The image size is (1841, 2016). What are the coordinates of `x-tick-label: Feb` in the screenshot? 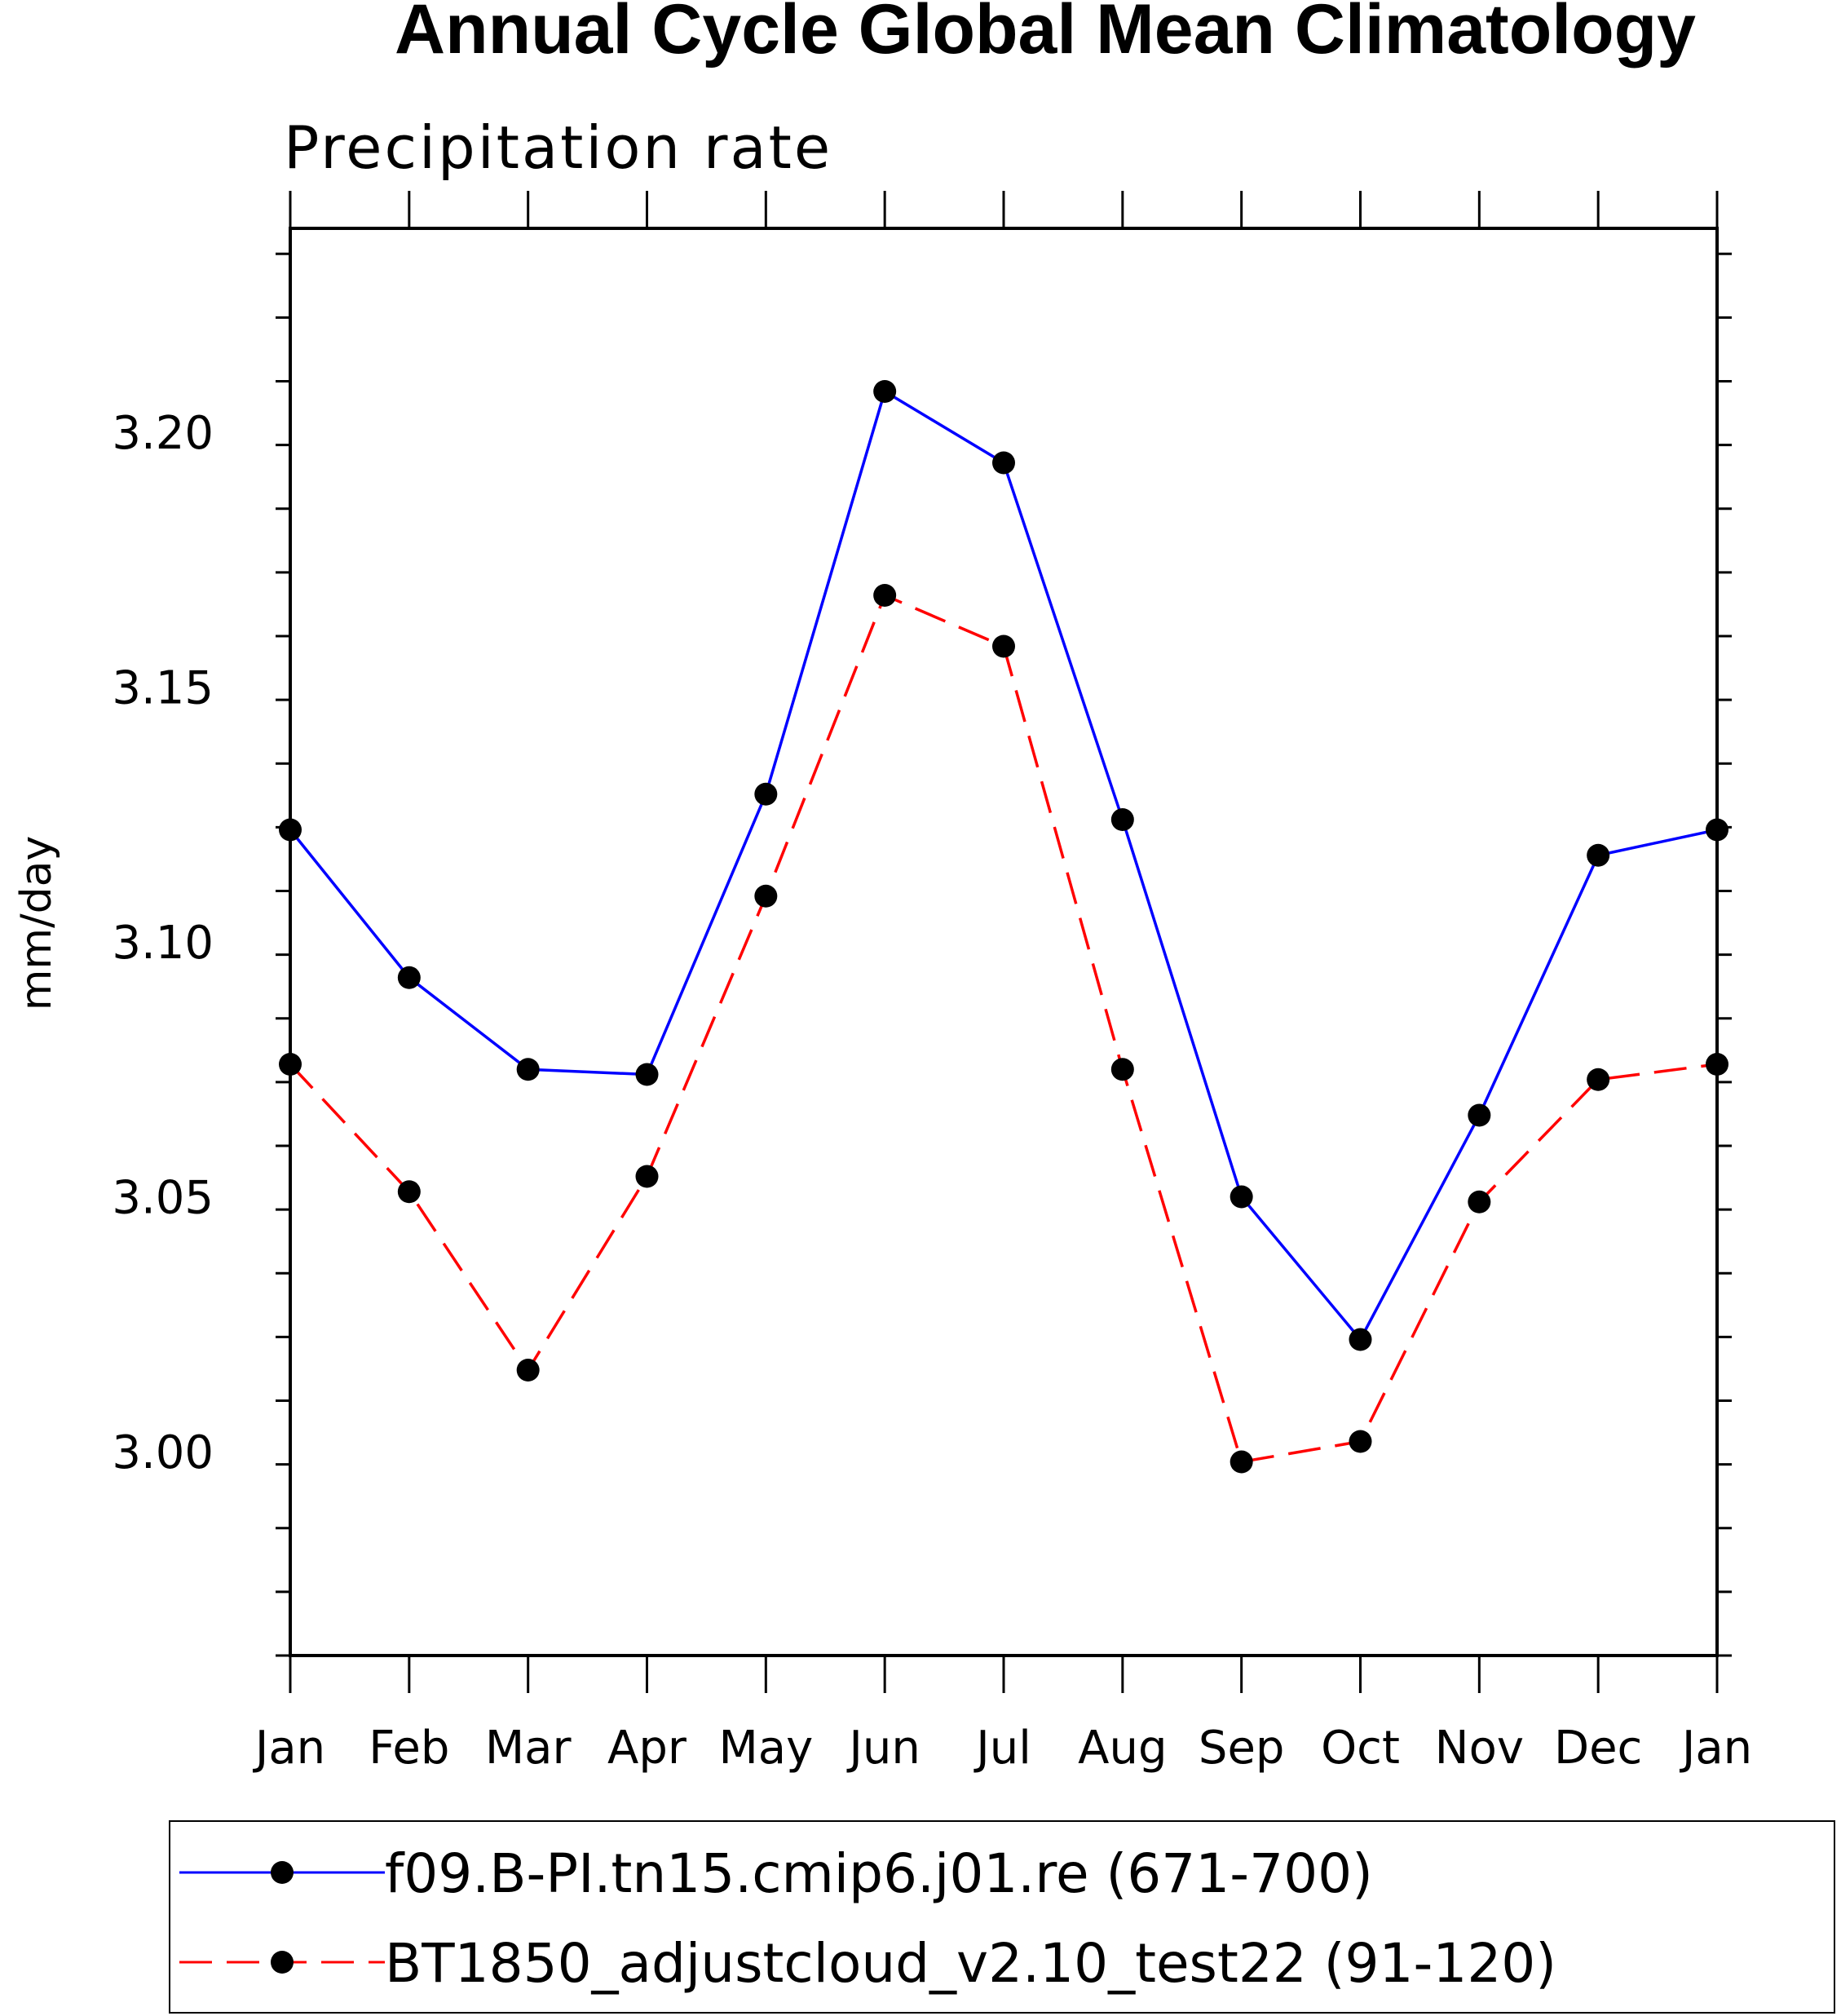 It's located at (409, 1748).